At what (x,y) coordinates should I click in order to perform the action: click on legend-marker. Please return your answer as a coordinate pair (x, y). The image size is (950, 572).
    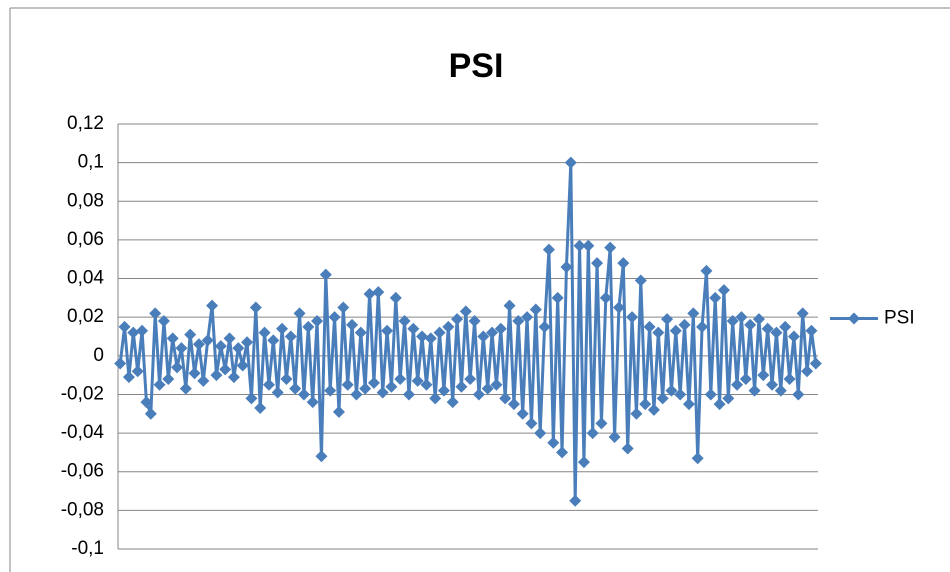
    Looking at the image, I should click on (854, 318).